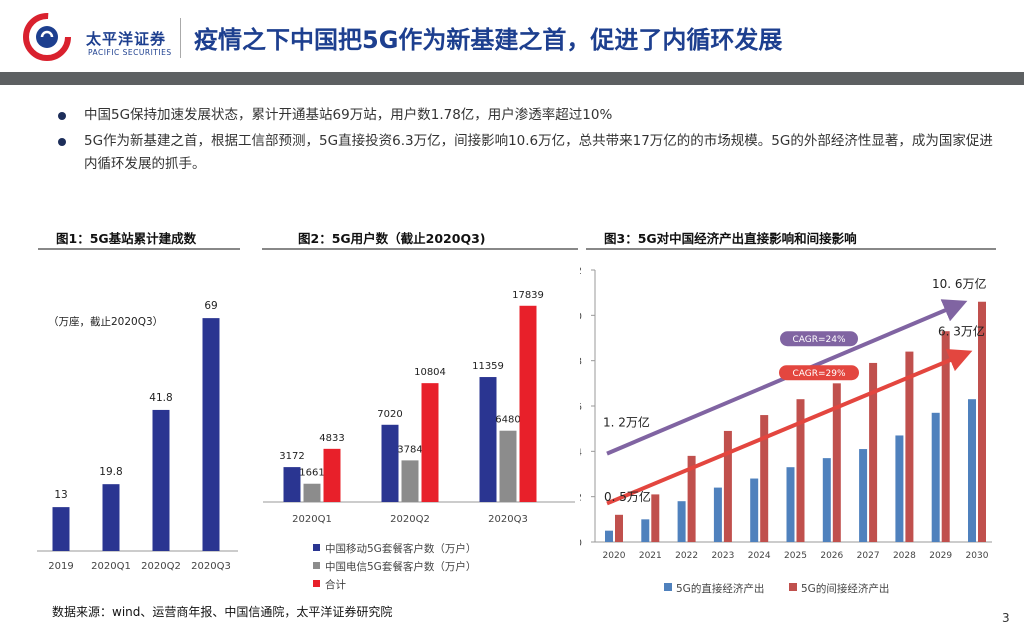 This screenshot has height=640, width=1024. What do you see at coordinates (392, 238) in the screenshot?
I see `figure2-title: 图2：5G用户数（截止2020Q3)` at bounding box center [392, 238].